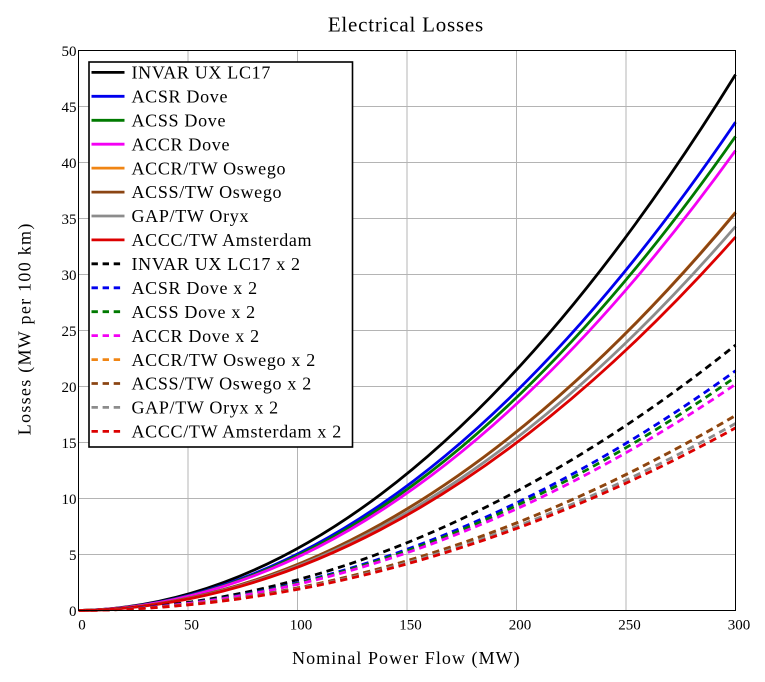  What do you see at coordinates (216, 264) in the screenshot?
I see `svg-text: INVAR UX LC17 x 2` at bounding box center [216, 264].